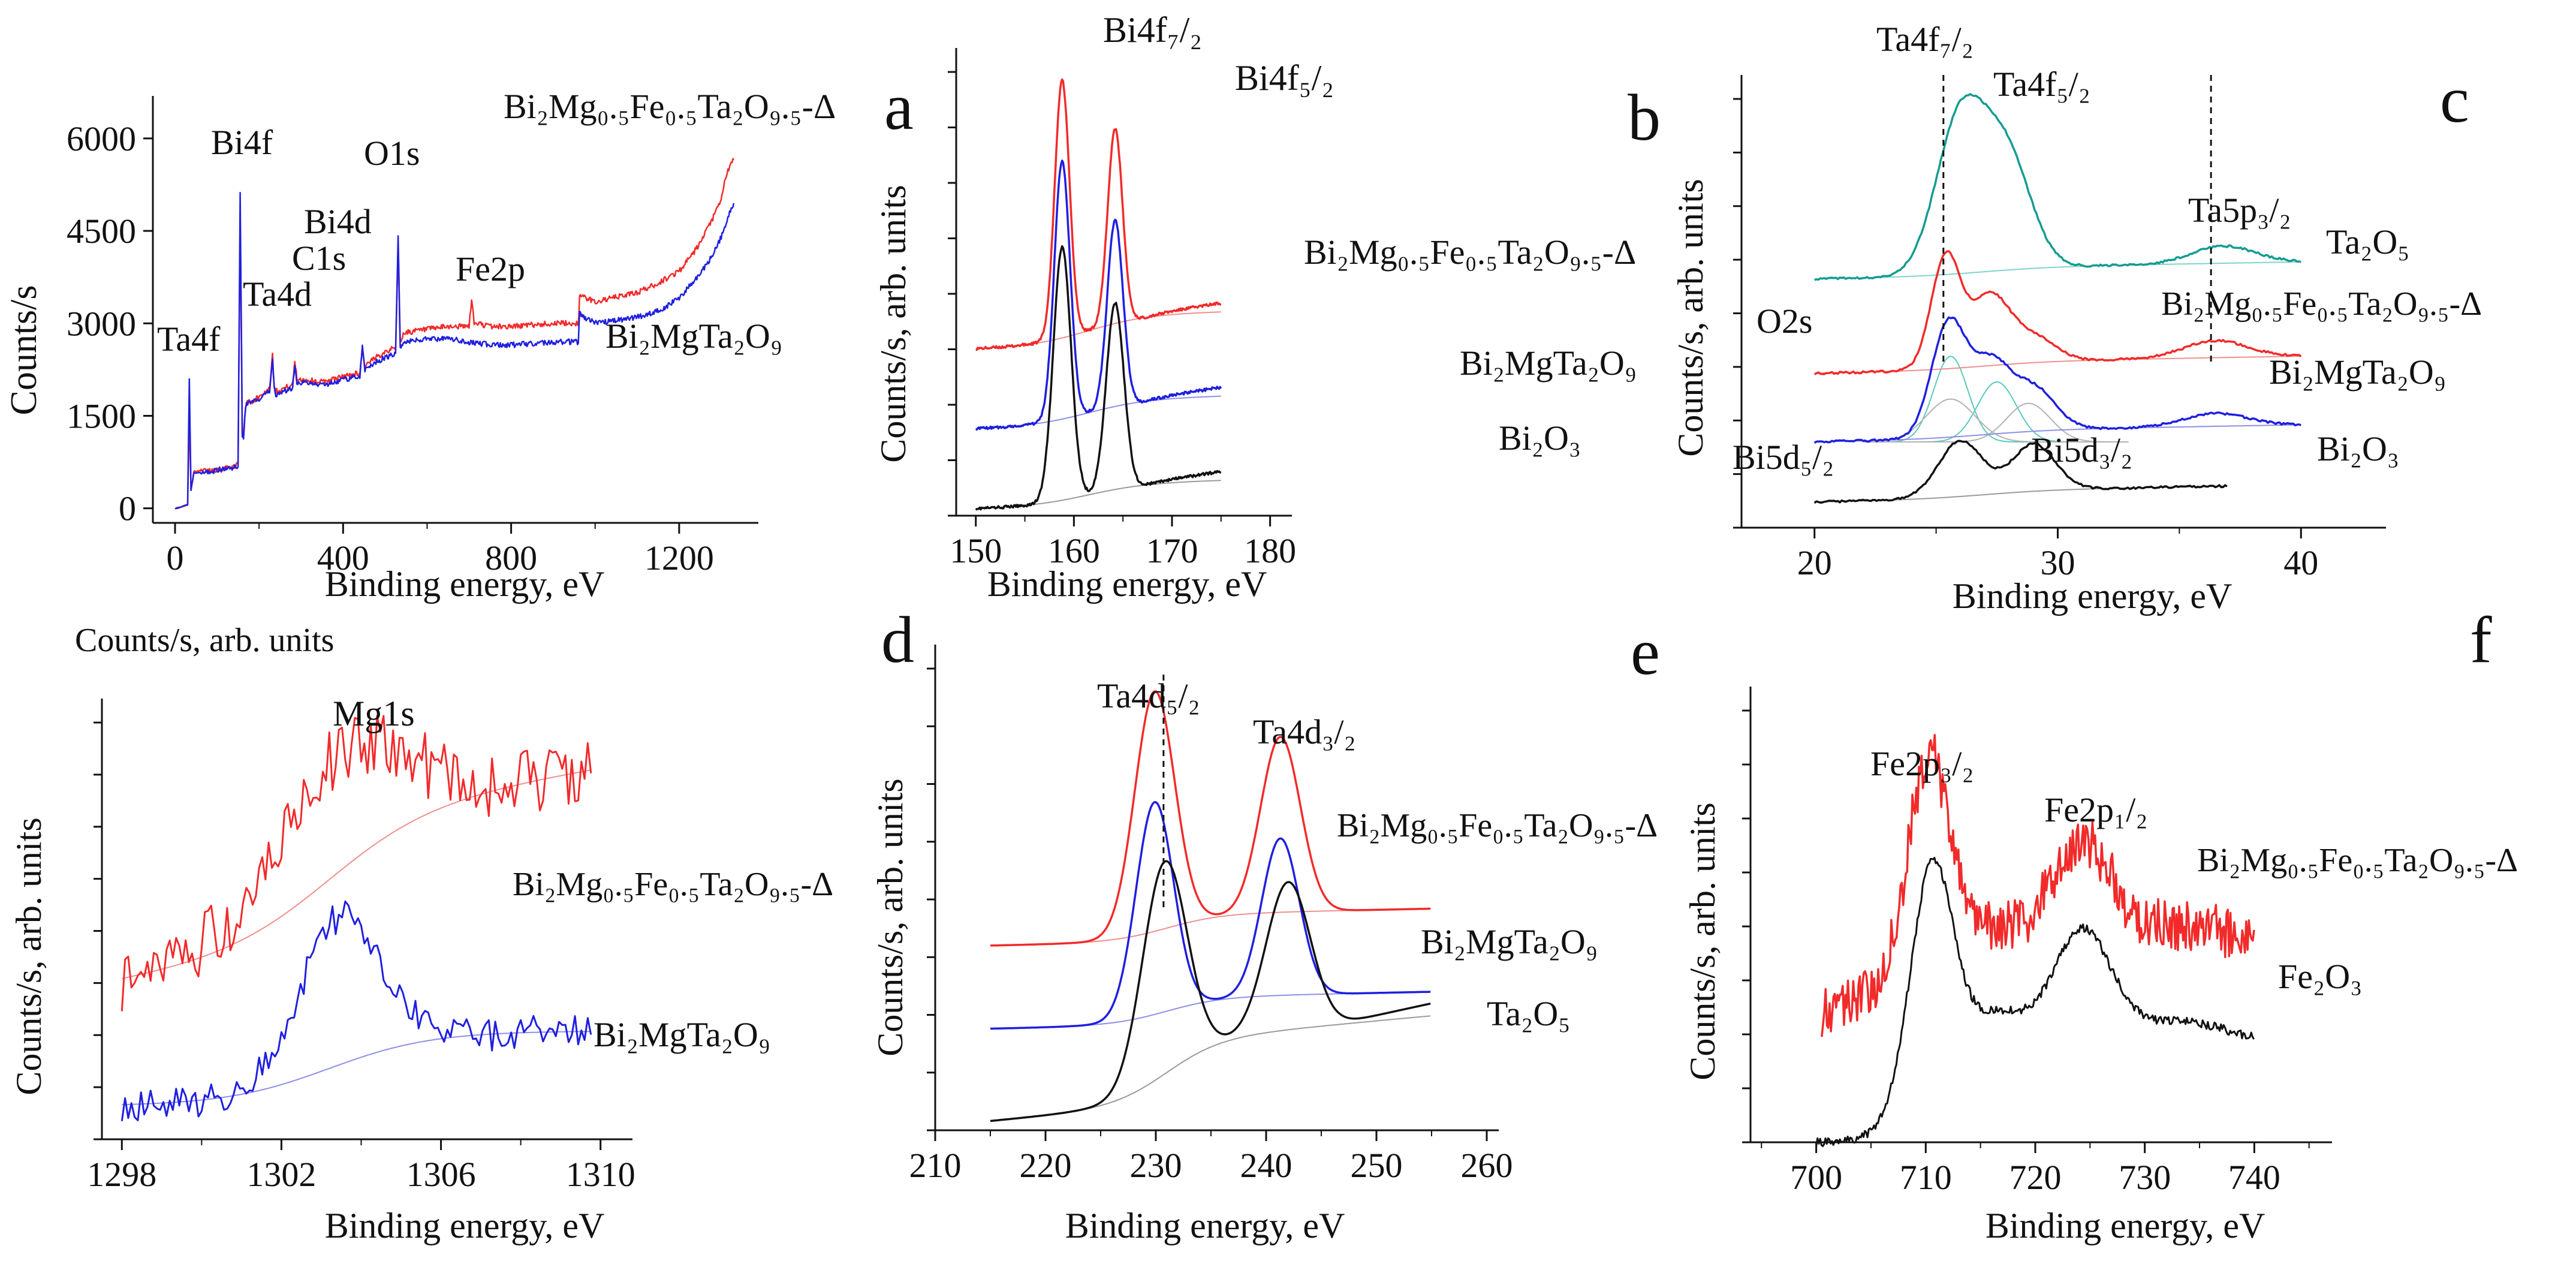 This screenshot has width=2576, height=1261. What do you see at coordinates (465, 1225) in the screenshot?
I see `panel-mg1s-xlabel: Binding energy, eV` at bounding box center [465, 1225].